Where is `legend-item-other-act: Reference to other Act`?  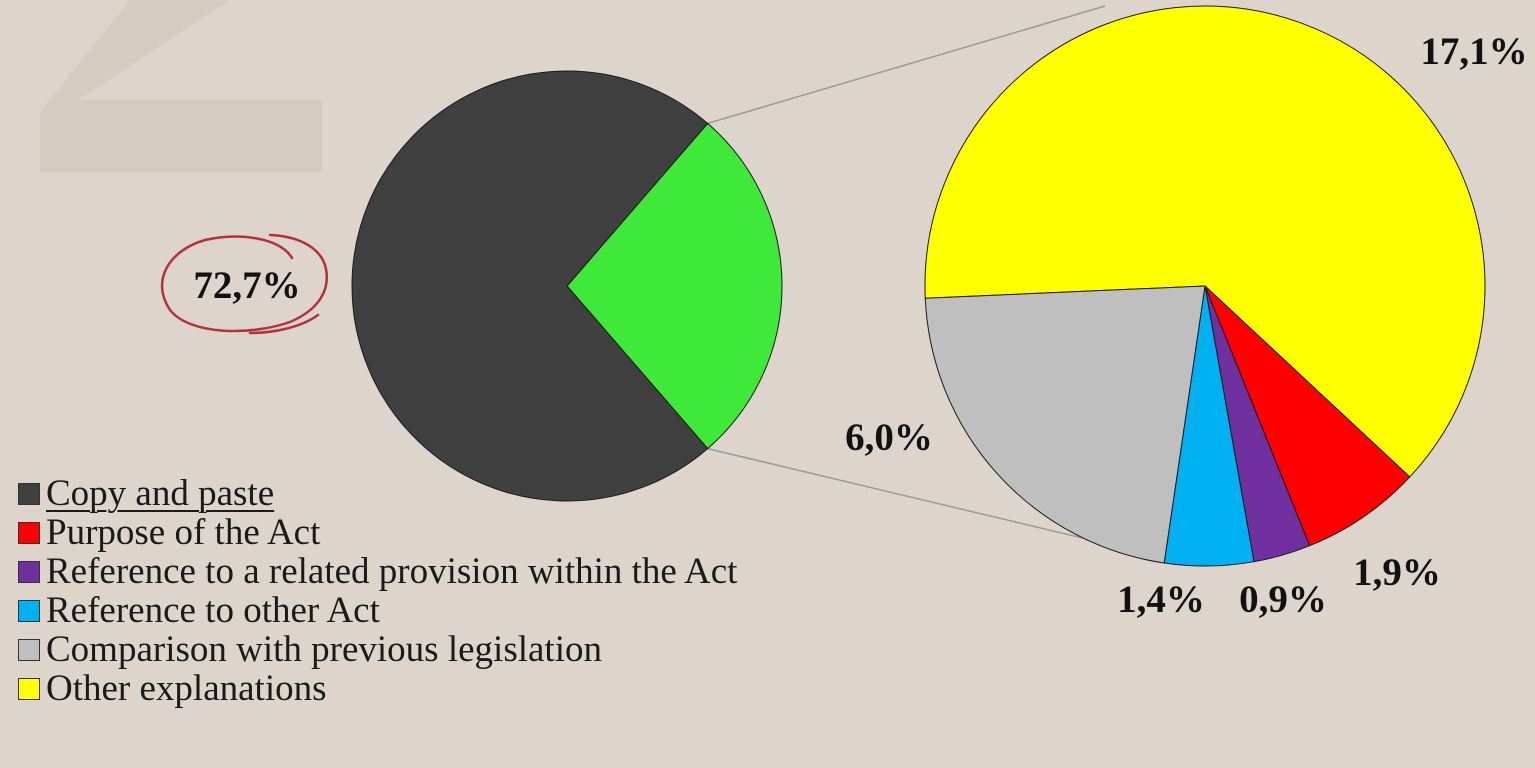 legend-item-other-act: Reference to other Act is located at coordinates (377, 610).